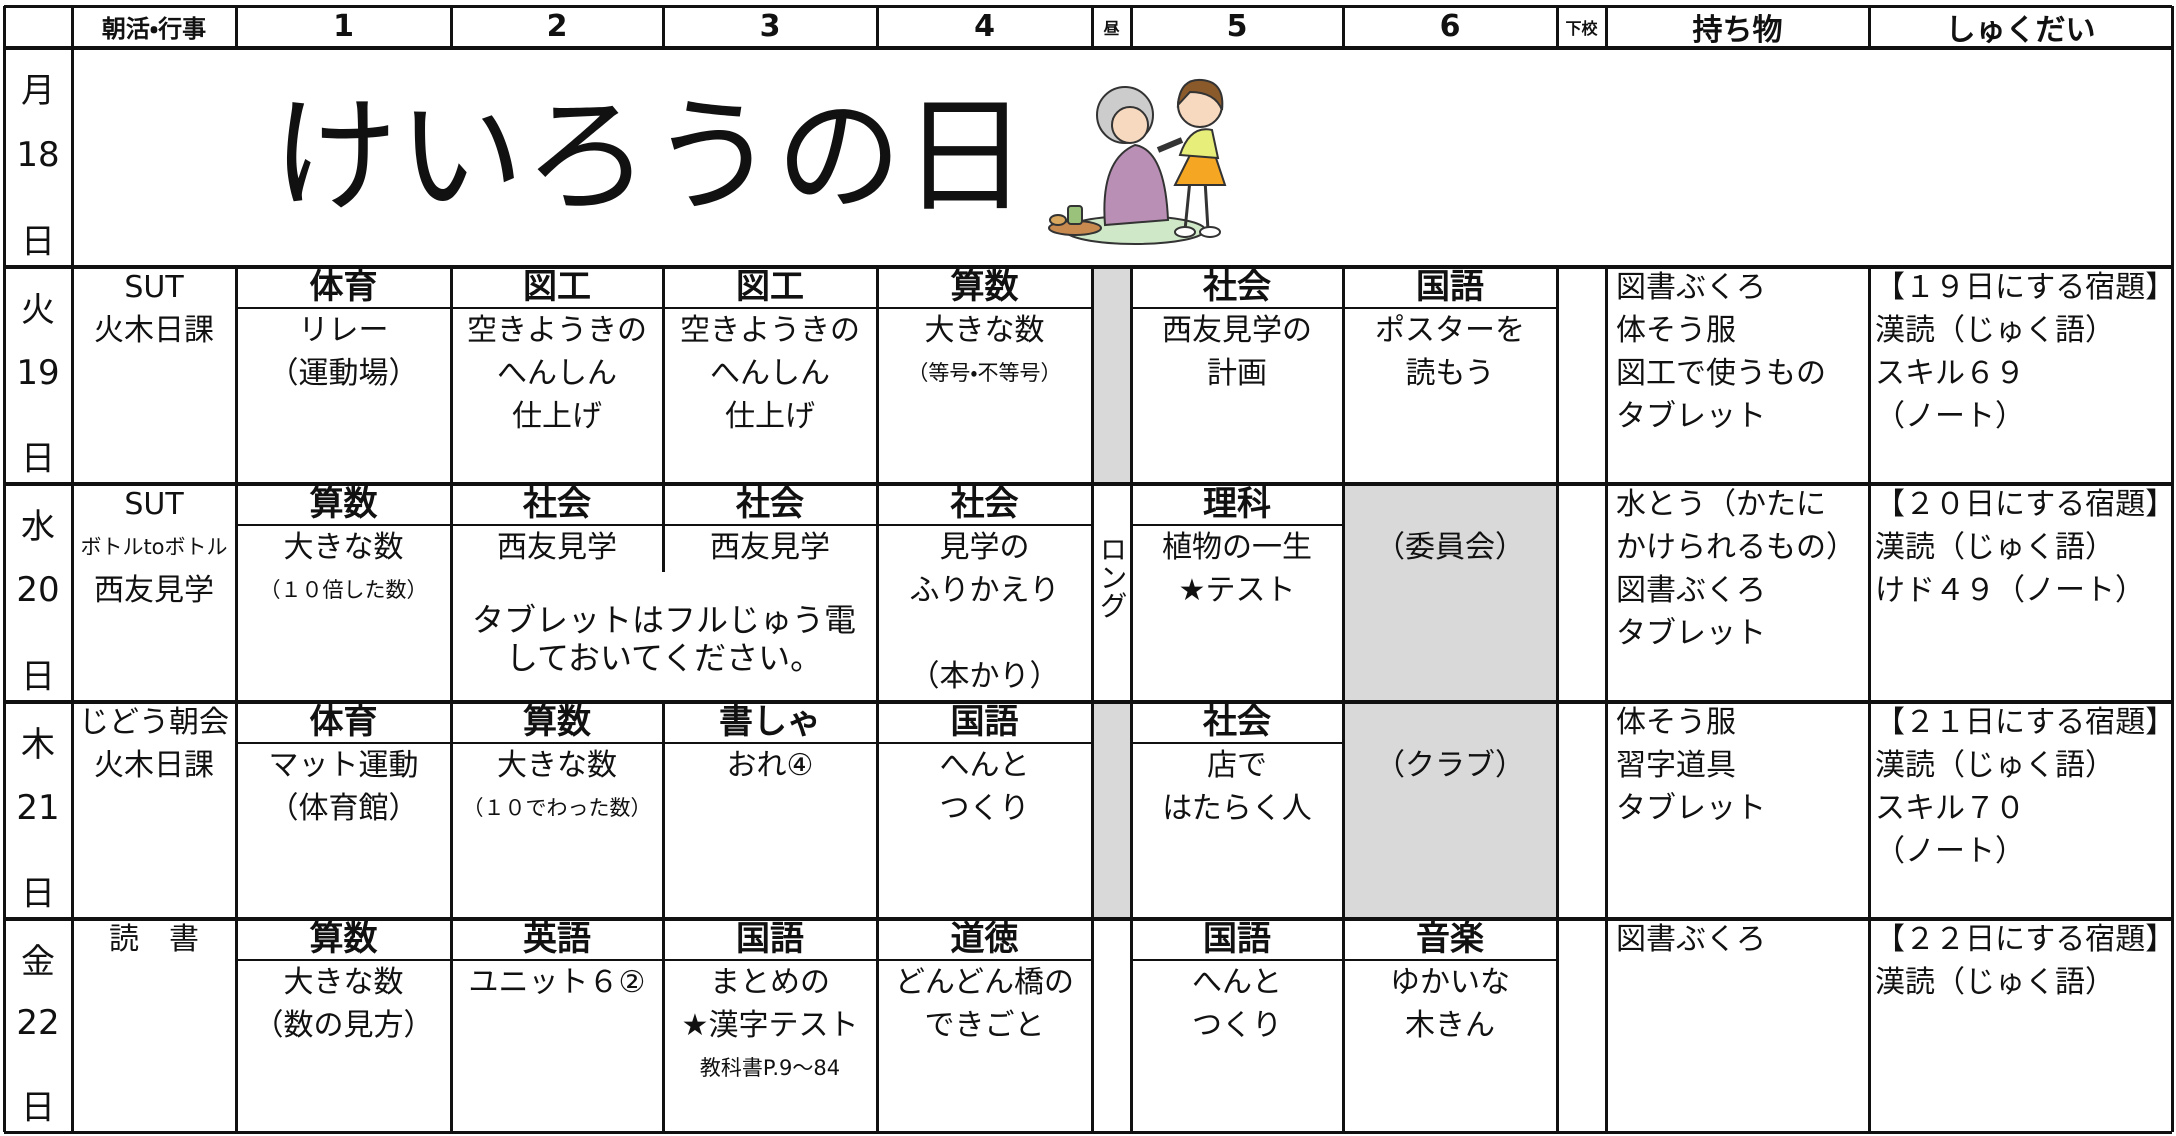  Describe the element at coordinates (557, 592) in the screenshot. I see `cell: 社会 西友見学` at that location.